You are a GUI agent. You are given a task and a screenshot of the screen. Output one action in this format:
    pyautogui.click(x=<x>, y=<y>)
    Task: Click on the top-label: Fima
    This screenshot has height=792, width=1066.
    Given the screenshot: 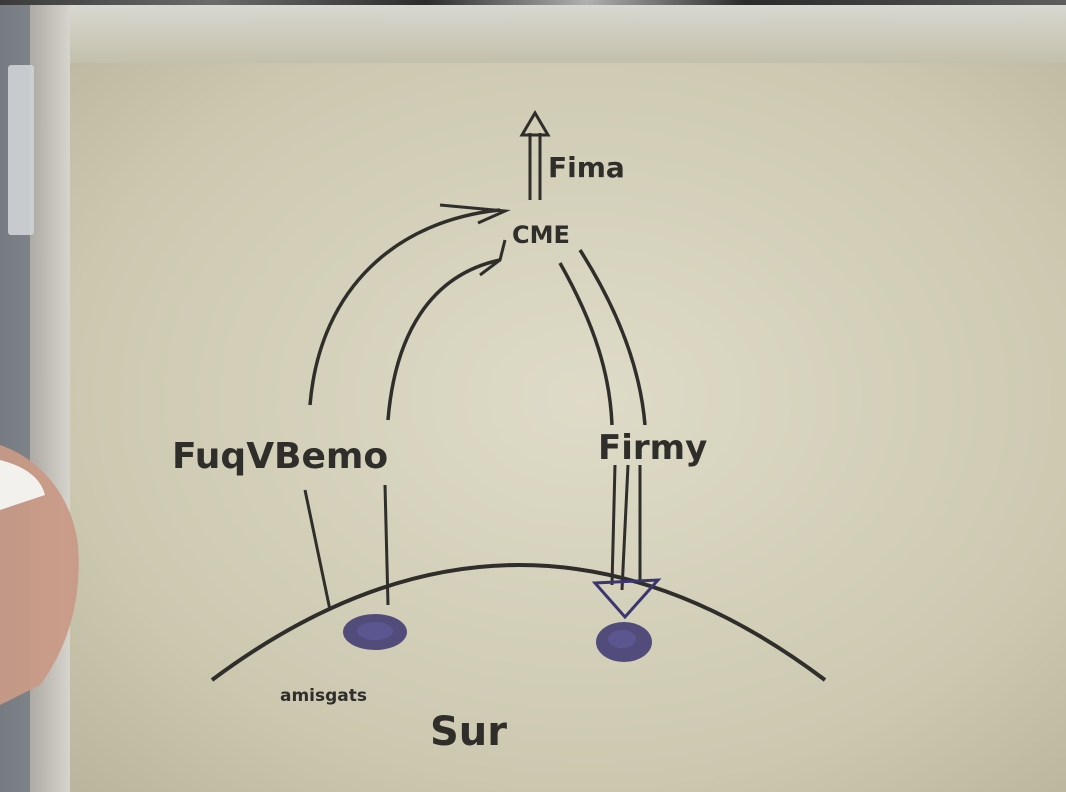 What is the action you would take?
    pyautogui.click(x=586, y=167)
    